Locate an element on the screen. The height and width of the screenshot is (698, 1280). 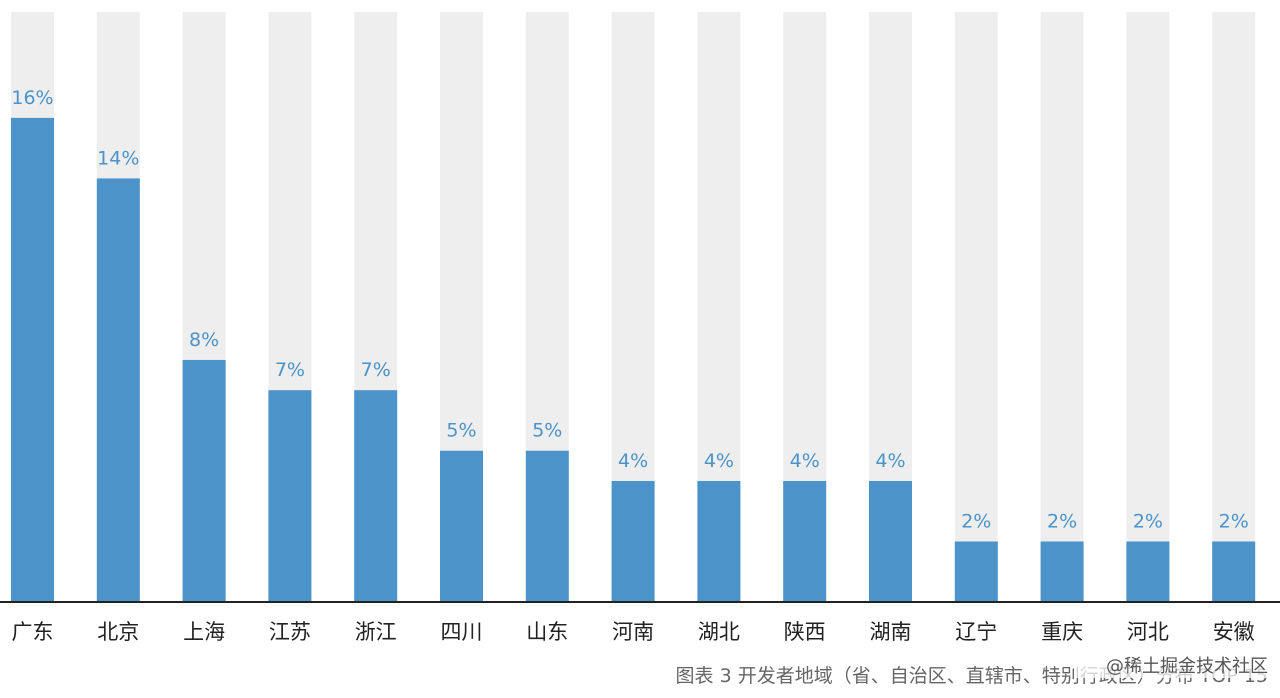
category-label: 浙江 is located at coordinates (376, 632).